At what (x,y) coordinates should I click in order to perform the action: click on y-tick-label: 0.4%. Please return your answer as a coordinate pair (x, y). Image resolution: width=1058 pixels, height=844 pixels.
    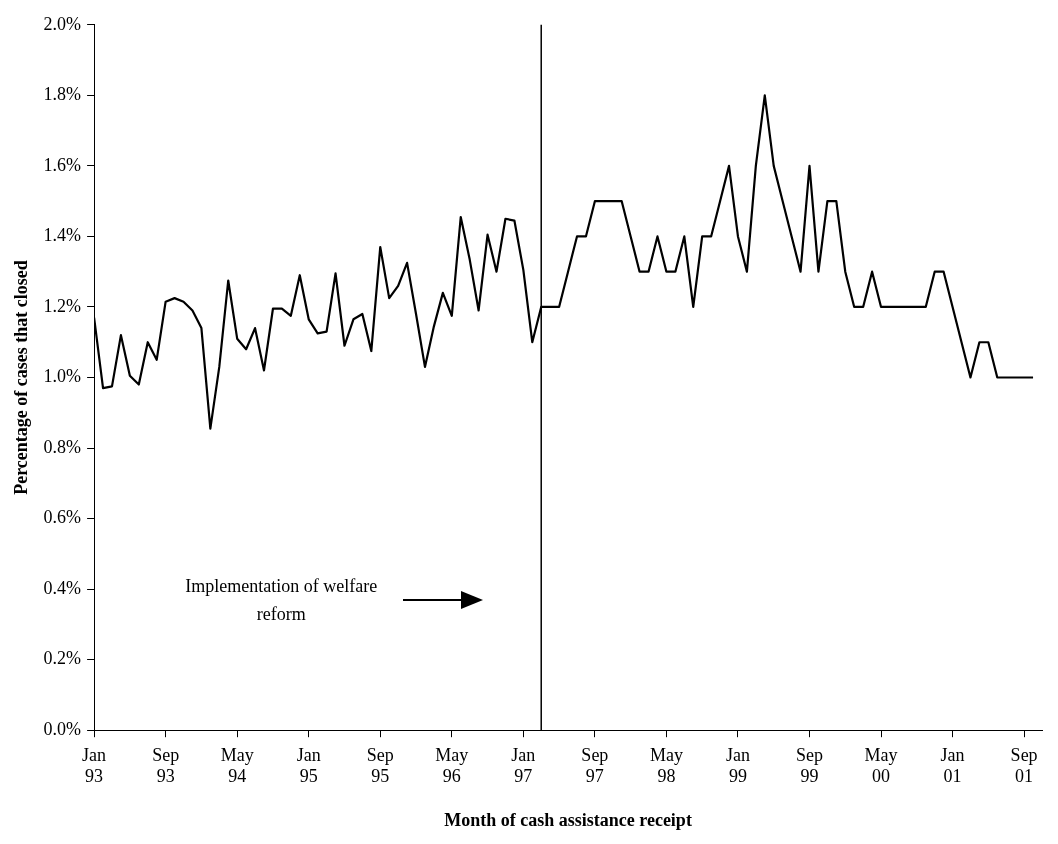
    Looking at the image, I should click on (62, 587).